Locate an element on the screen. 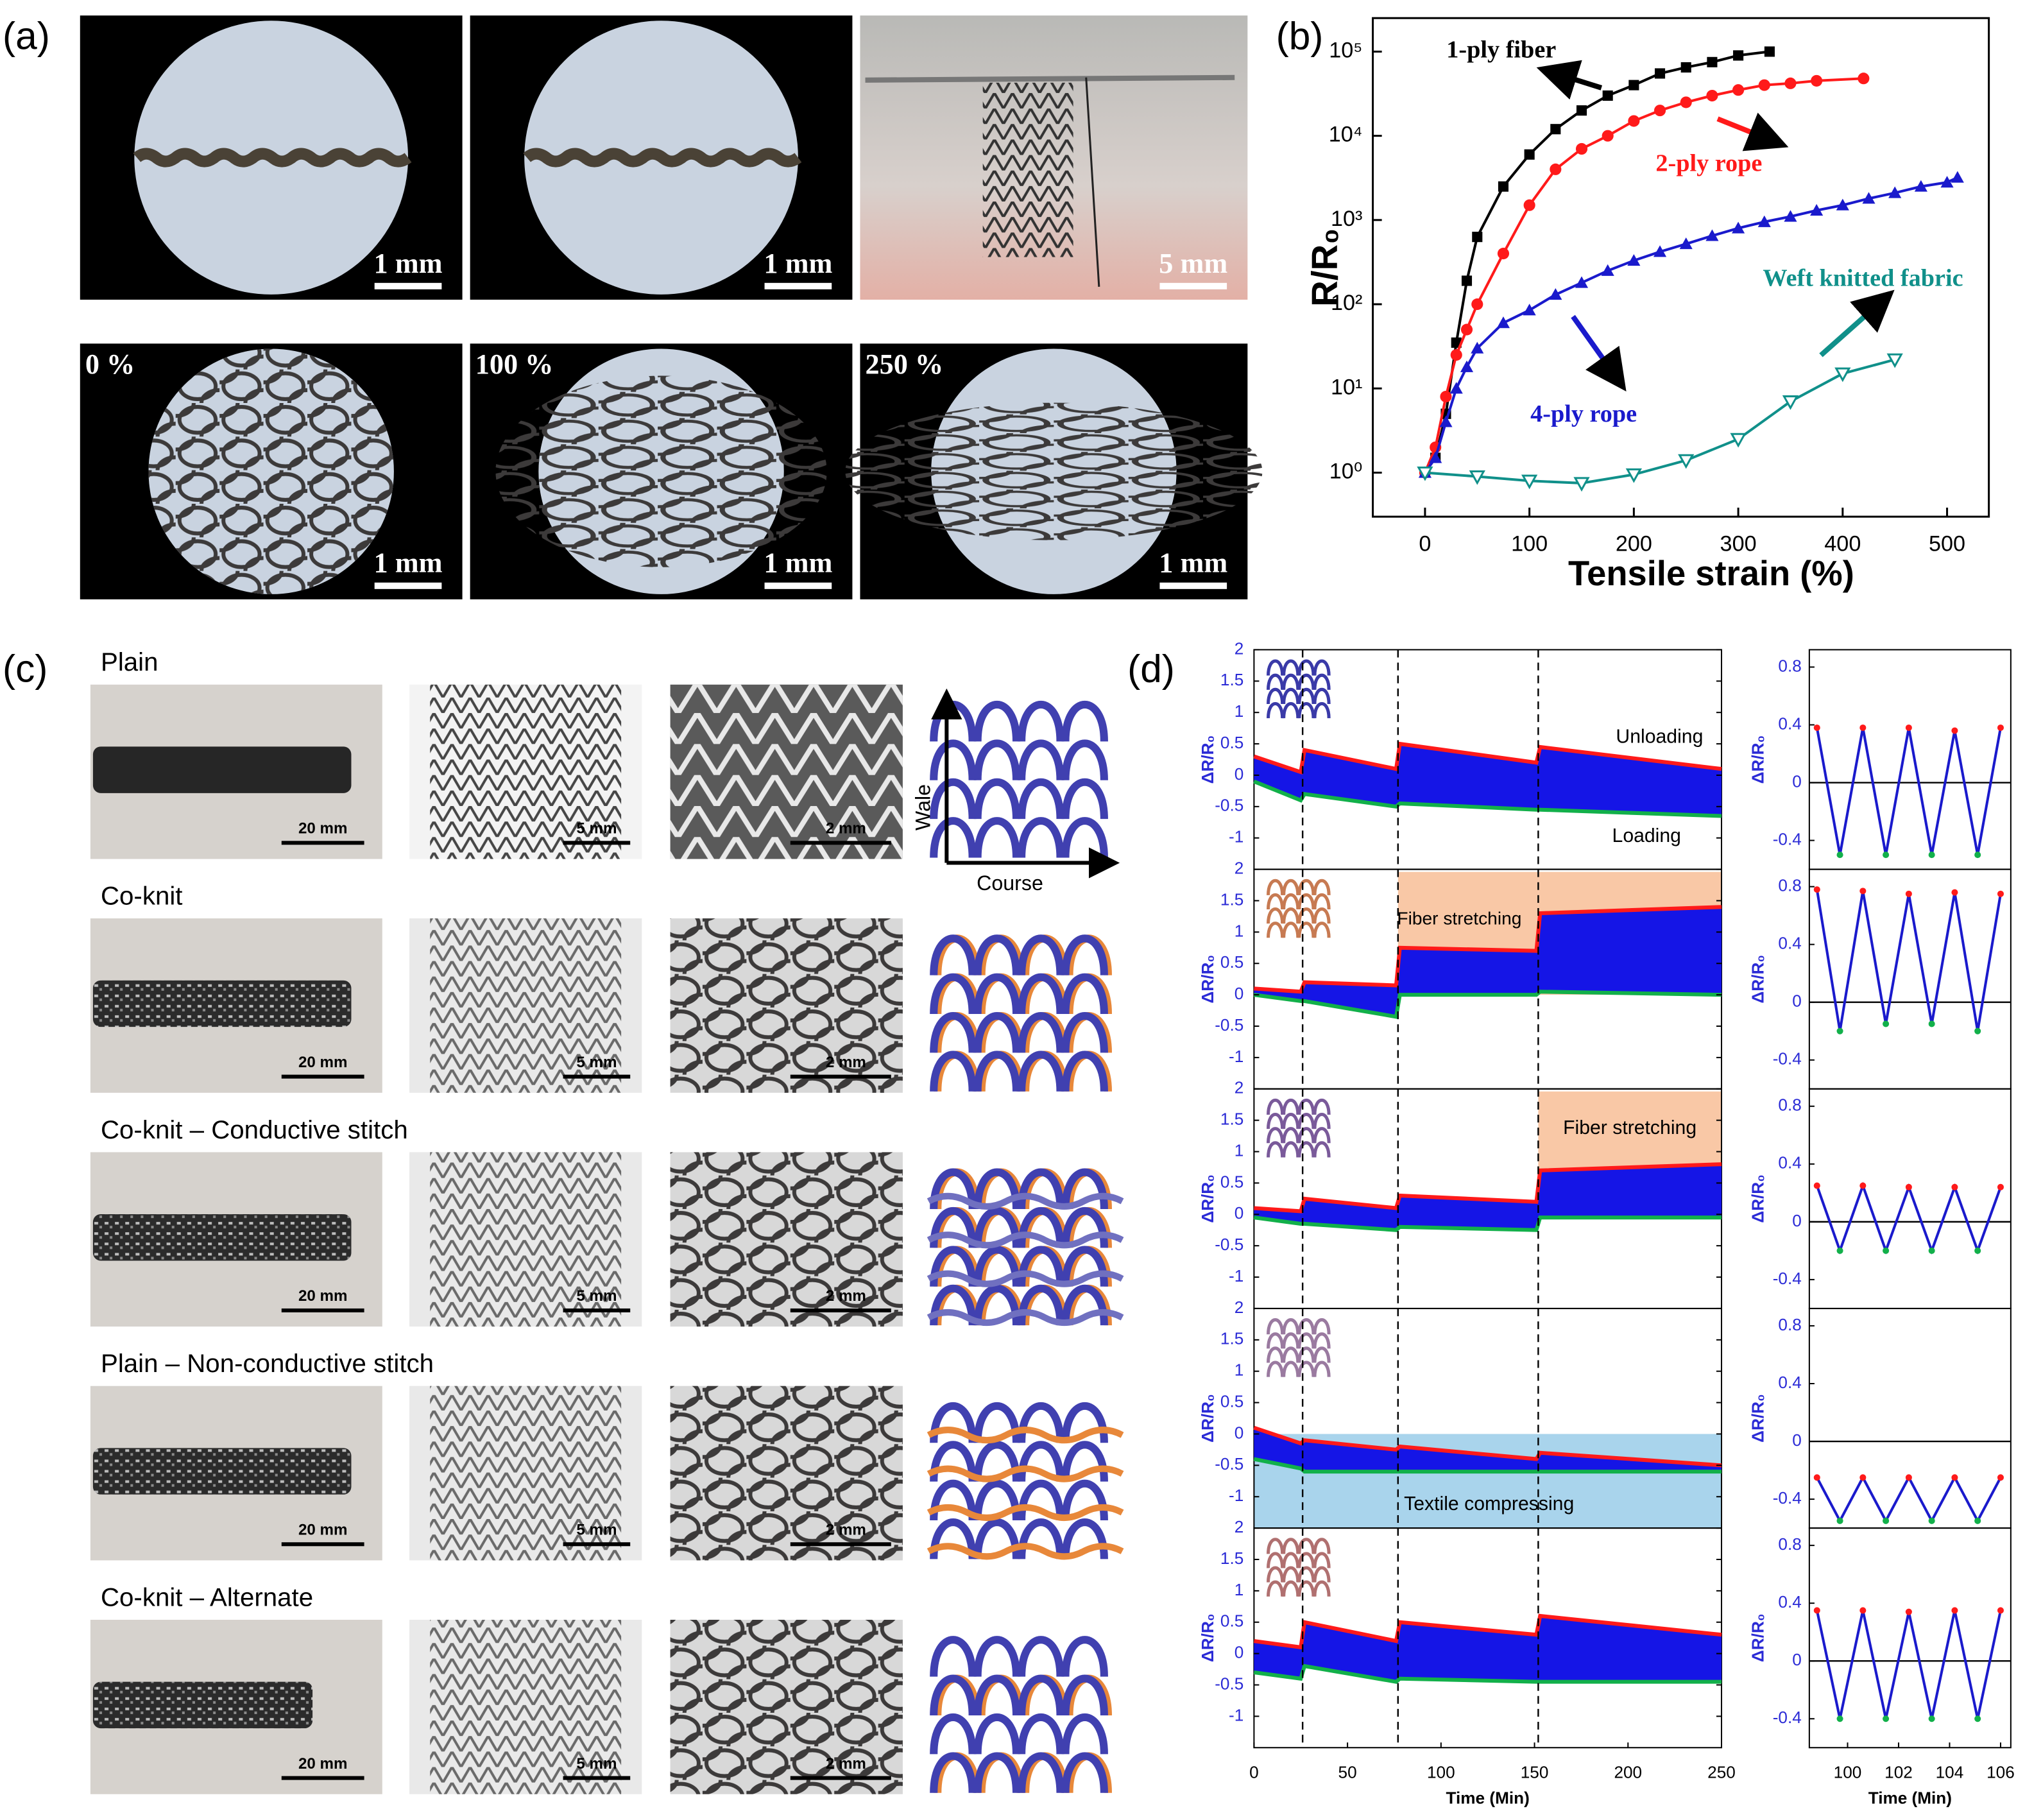 The height and width of the screenshot is (1820, 2025). row-title: Plain – Non-conductive stitch is located at coordinates (267, 1363).